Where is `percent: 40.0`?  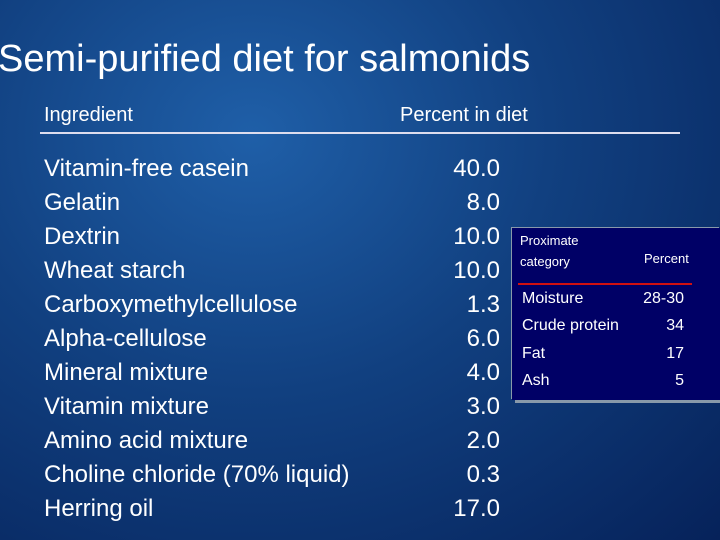
percent: 40.0 is located at coordinates (476, 168).